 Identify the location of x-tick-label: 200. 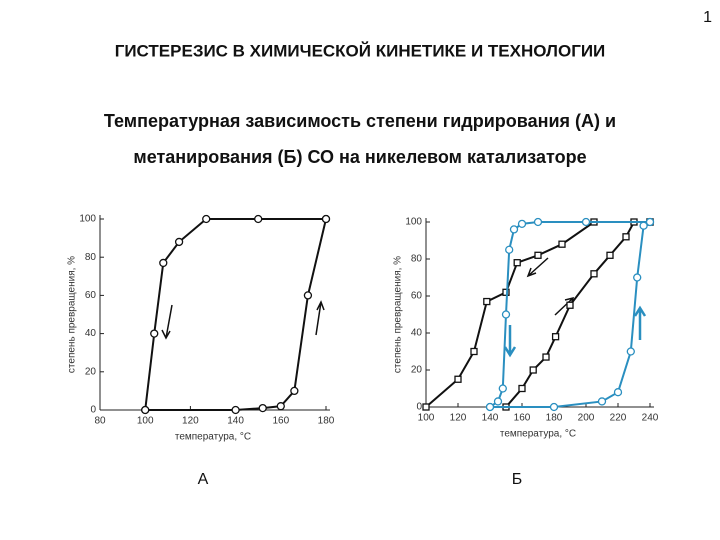
(586, 418).